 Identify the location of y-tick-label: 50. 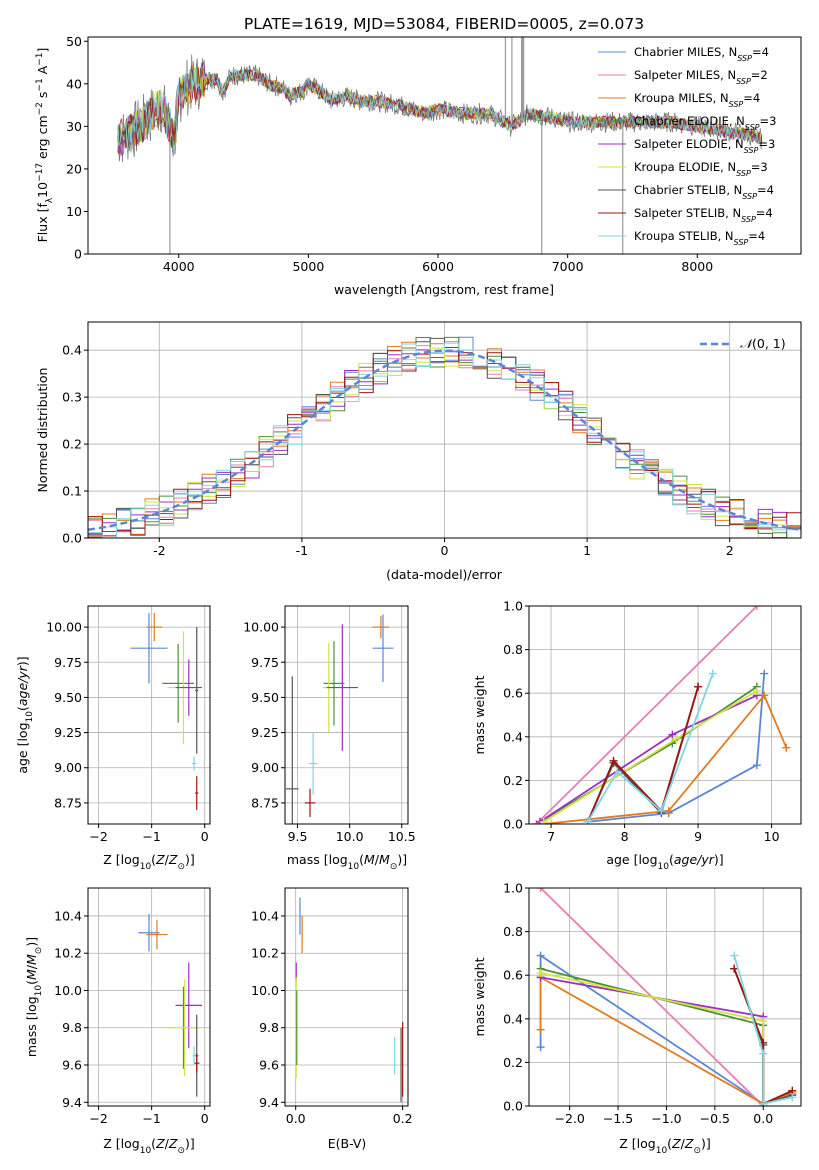
(74, 41).